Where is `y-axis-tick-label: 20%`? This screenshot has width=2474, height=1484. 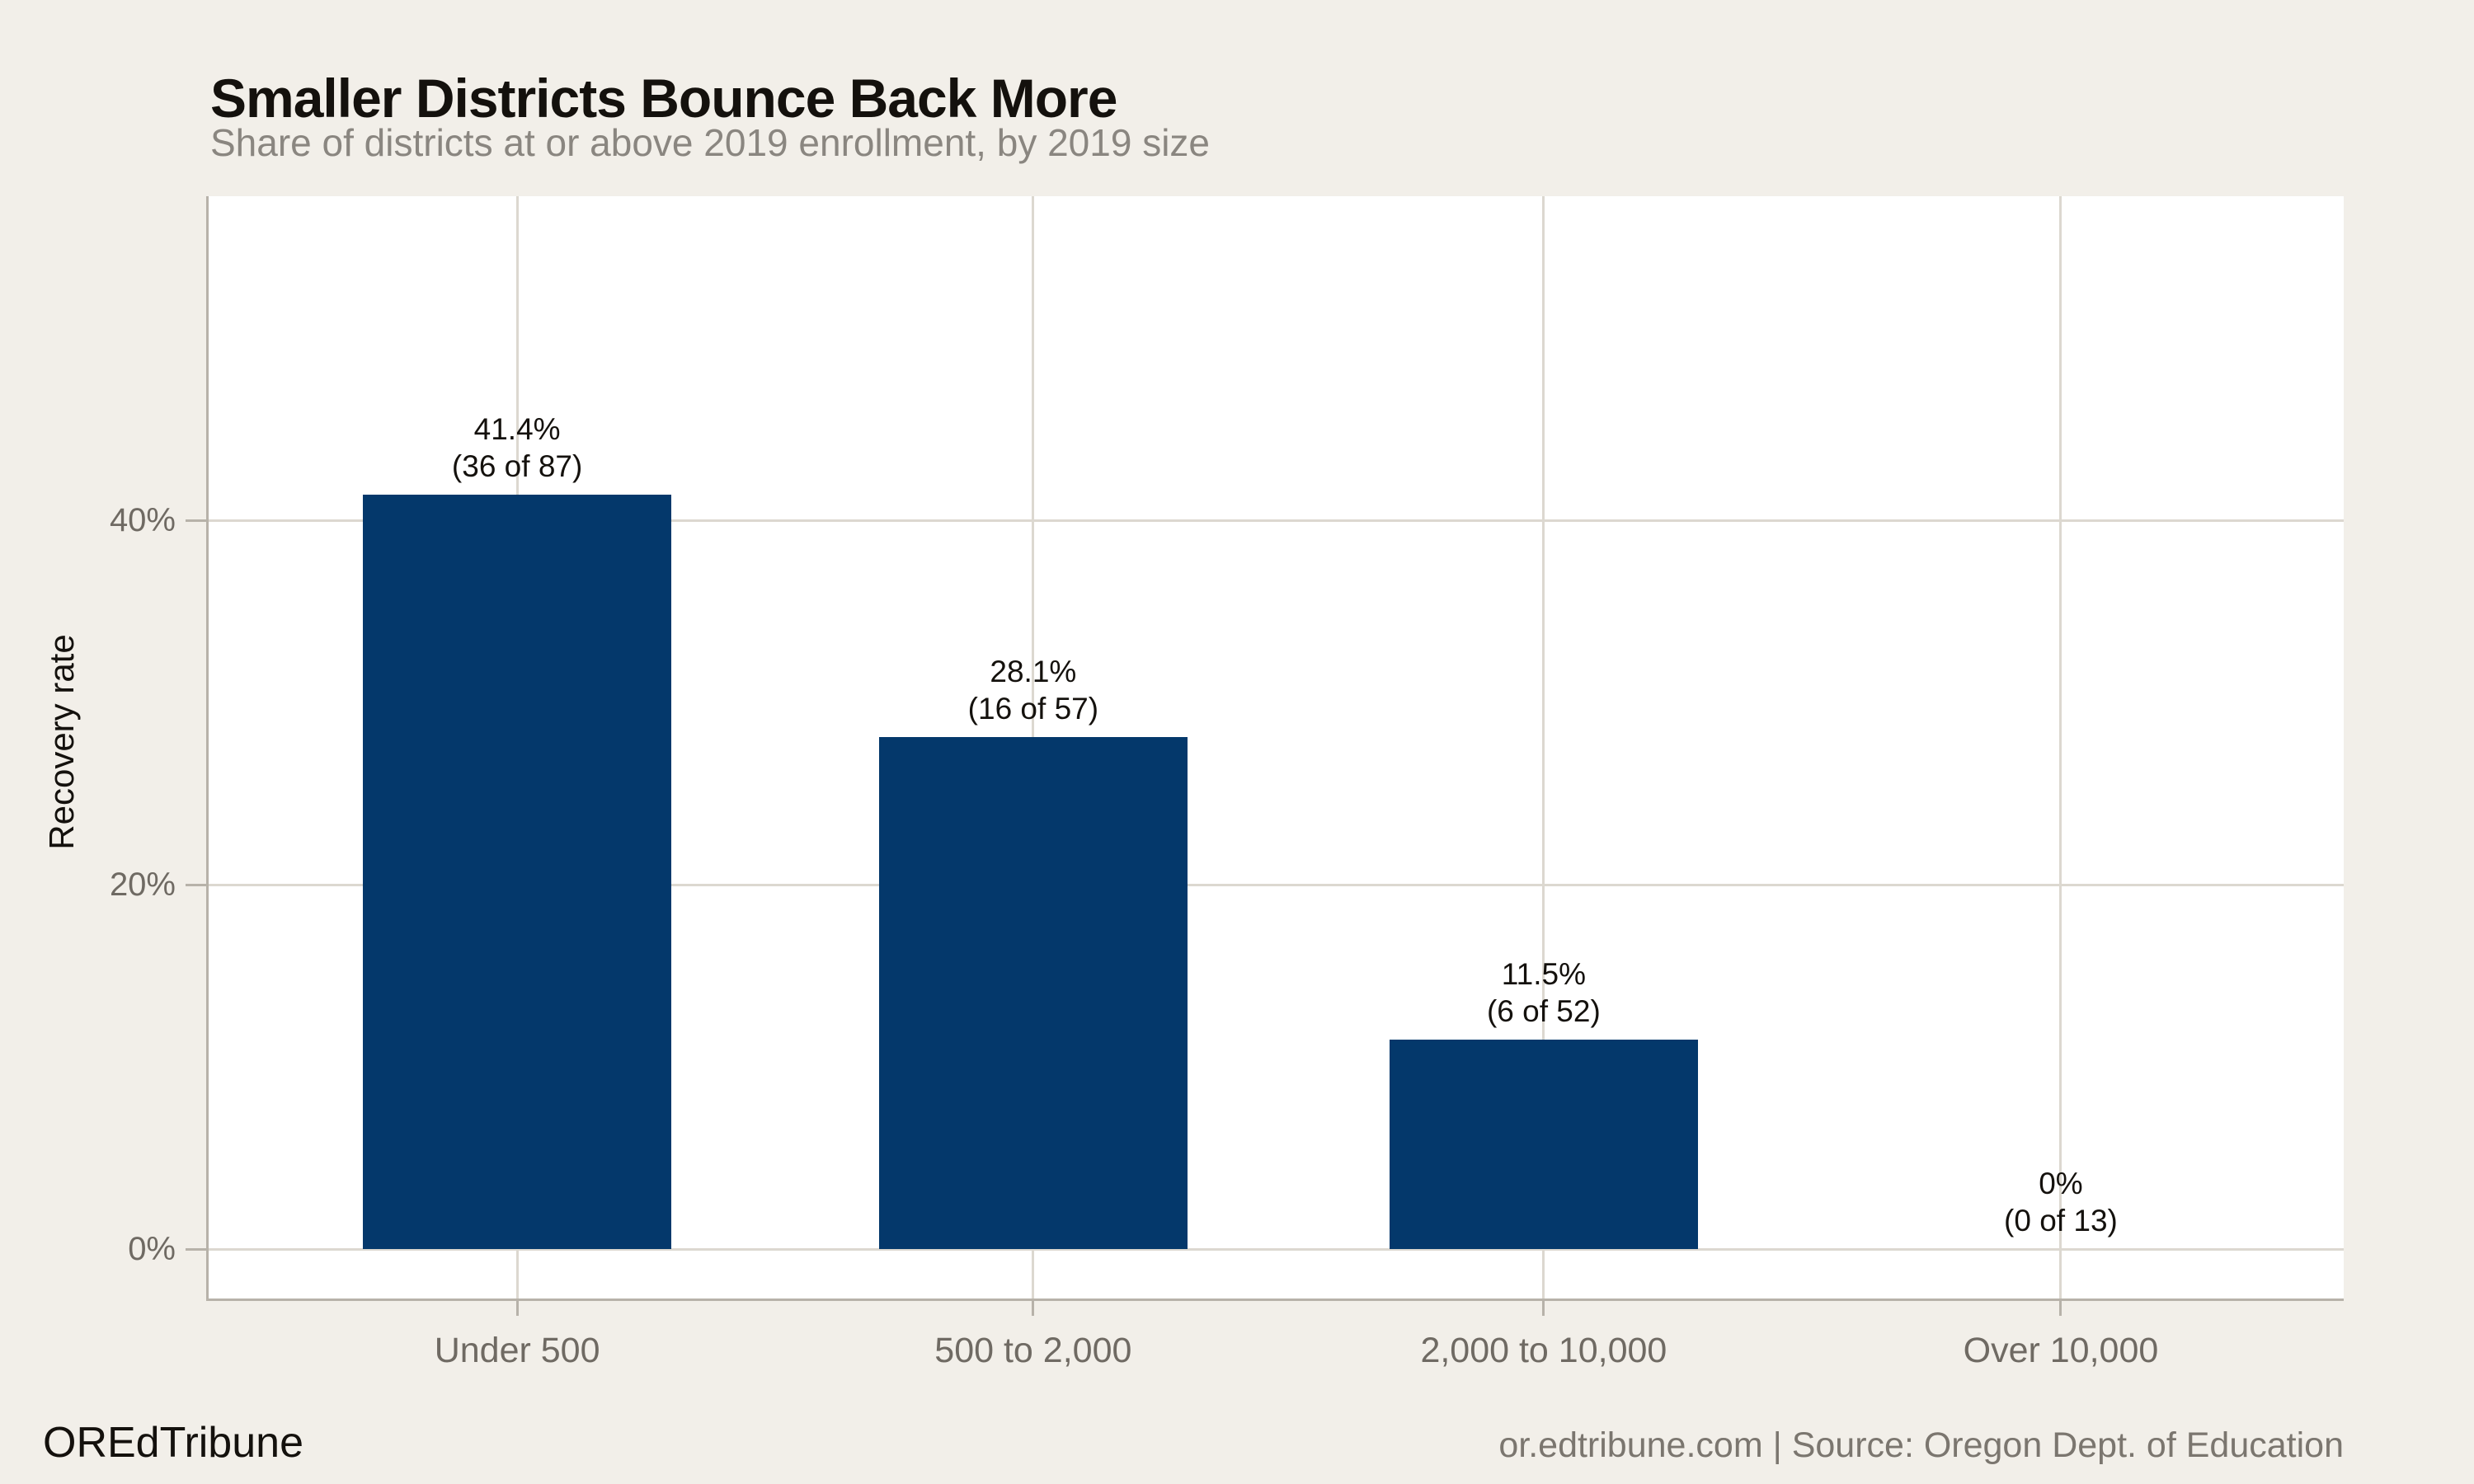 y-axis-tick-label: 20% is located at coordinates (142, 885).